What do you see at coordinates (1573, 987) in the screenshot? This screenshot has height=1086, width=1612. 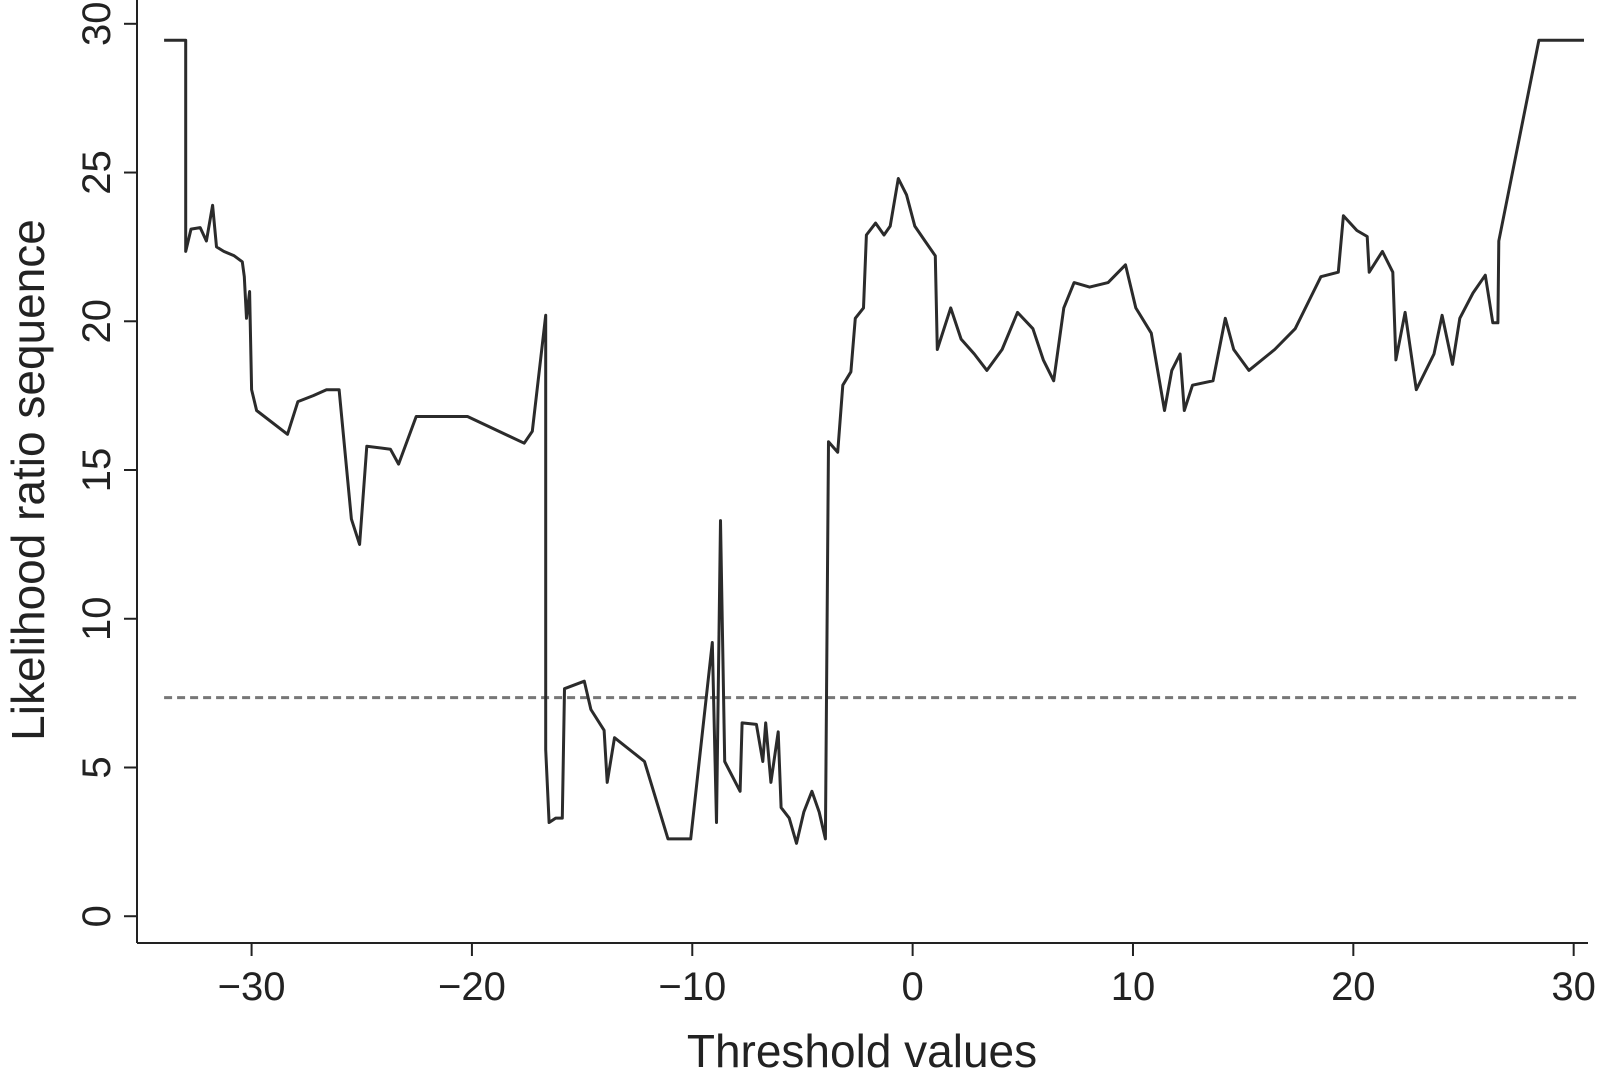 I see `x-tick-label: 30` at bounding box center [1573, 987].